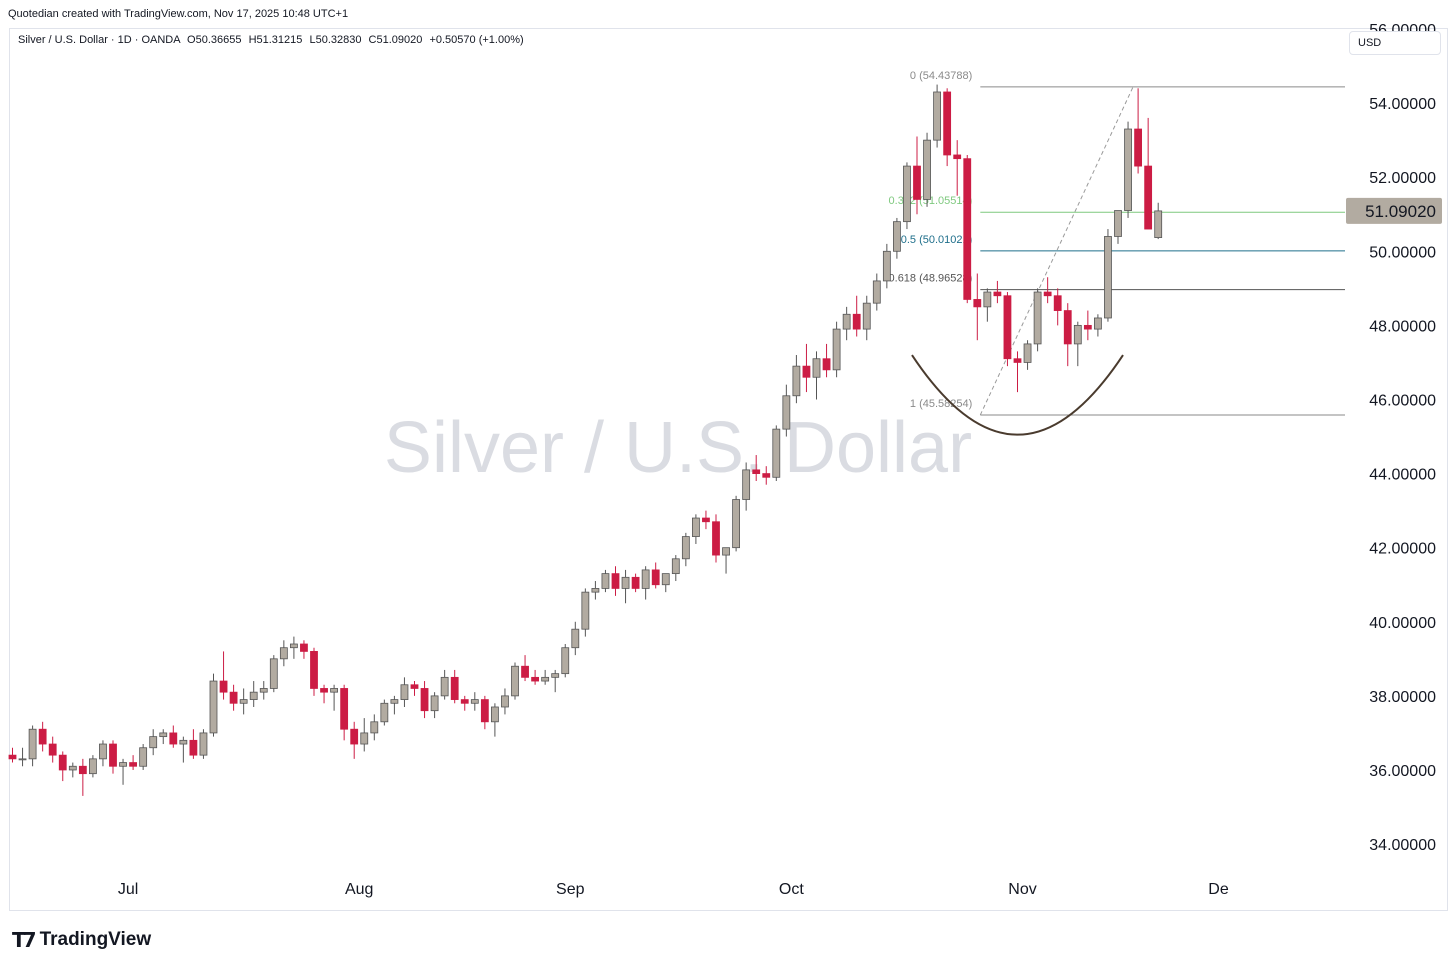  Describe the element at coordinates (1056, 251) in the screenshot. I see `fib-trend-line` at that location.